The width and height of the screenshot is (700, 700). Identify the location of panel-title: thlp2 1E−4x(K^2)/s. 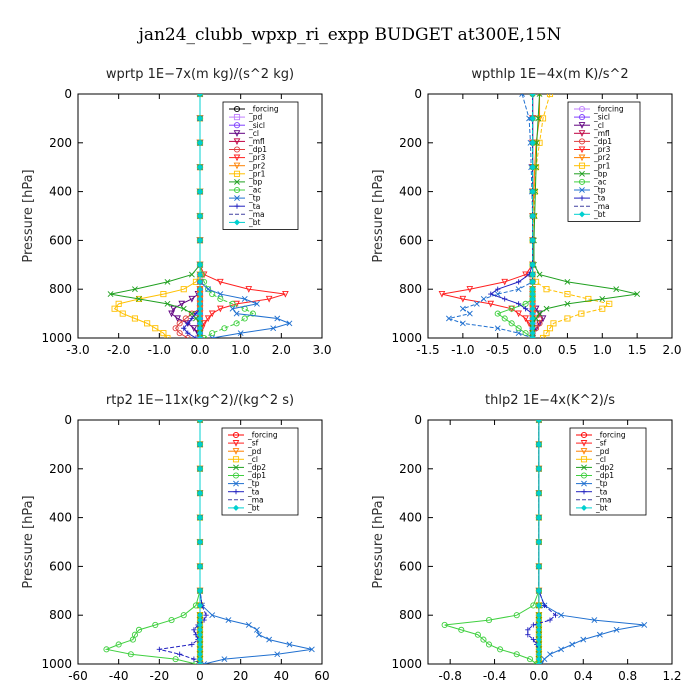
(550, 400).